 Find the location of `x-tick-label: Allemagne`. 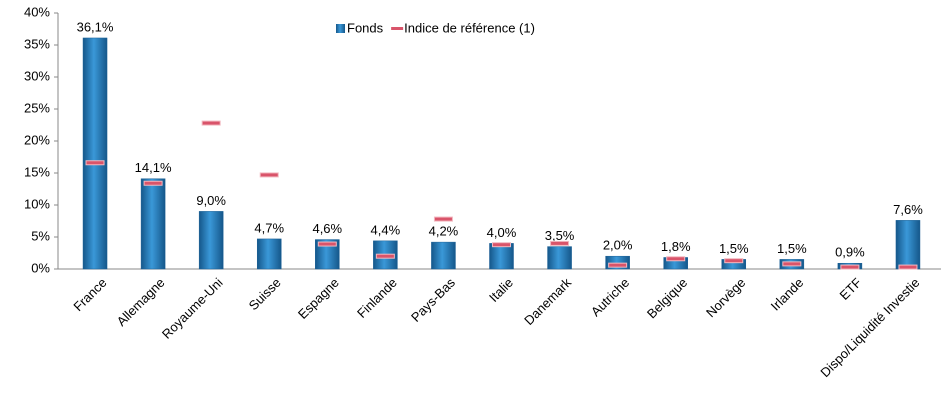

x-tick-label: Allemagne is located at coordinates (141, 302).